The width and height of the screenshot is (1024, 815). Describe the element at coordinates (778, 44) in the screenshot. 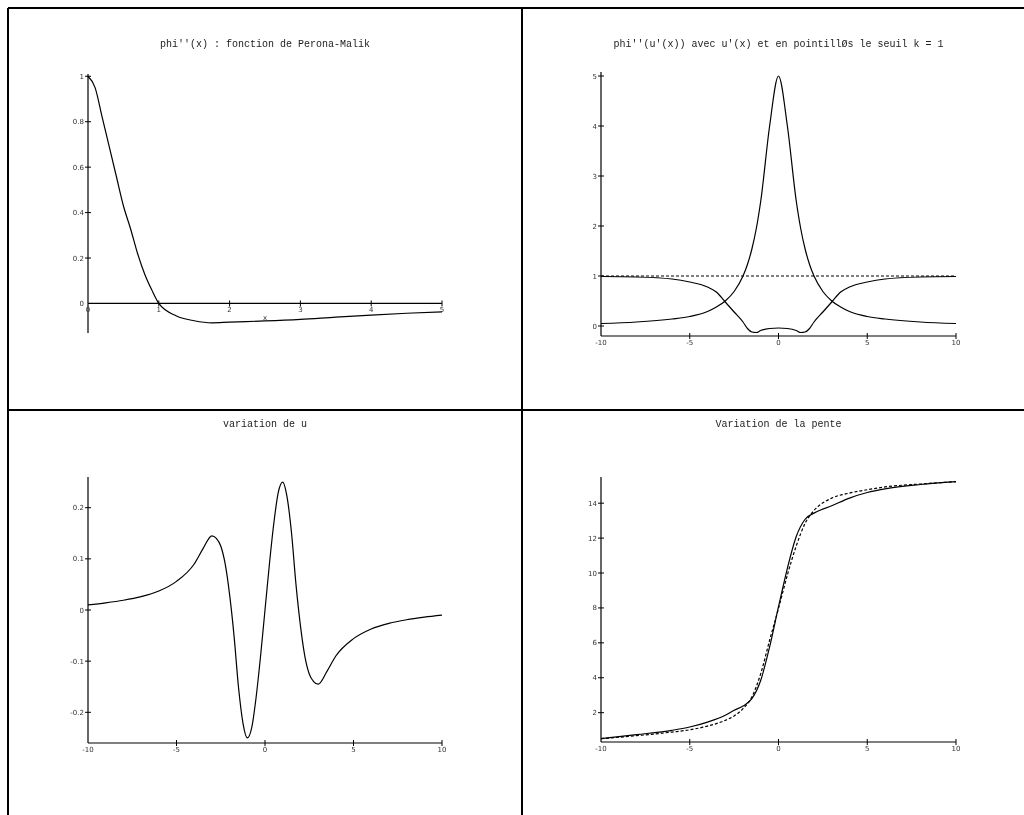

I see `chart-title: phi''(u'(x)) avec u'(x) et en pointillØs le seuil k = 1` at that location.